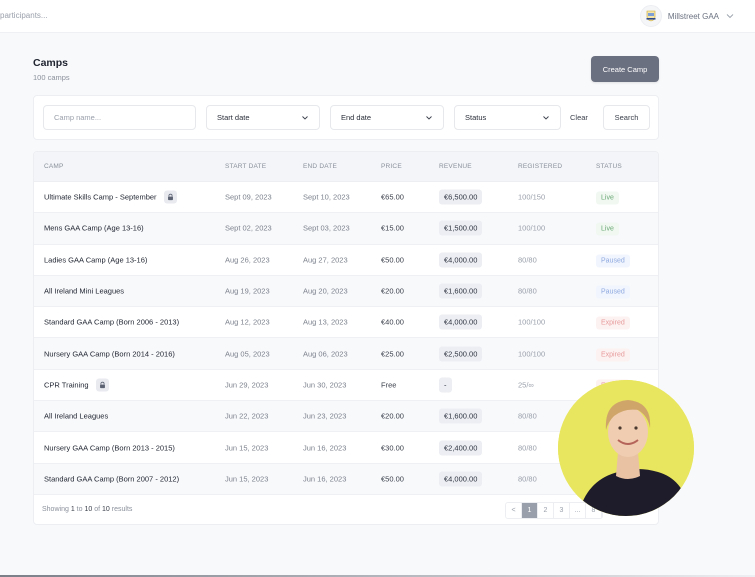  I want to click on org-switcher: Millstreet GAA, so click(687, 16).